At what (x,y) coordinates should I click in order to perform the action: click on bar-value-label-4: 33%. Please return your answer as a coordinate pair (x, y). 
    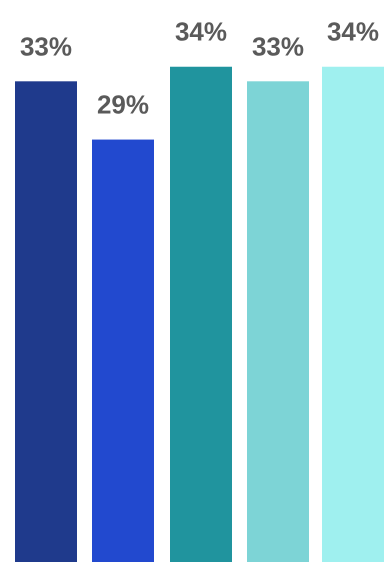
    Looking at the image, I should click on (278, 46).